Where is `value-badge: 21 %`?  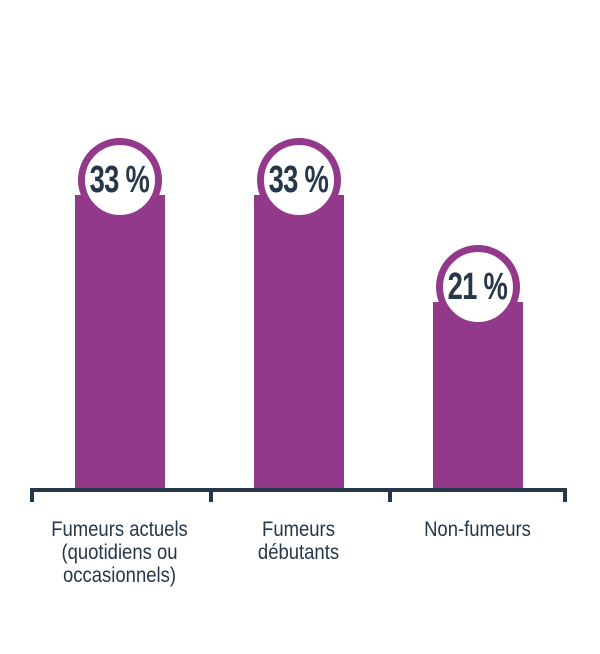
value-badge: 21 % is located at coordinates (477, 287).